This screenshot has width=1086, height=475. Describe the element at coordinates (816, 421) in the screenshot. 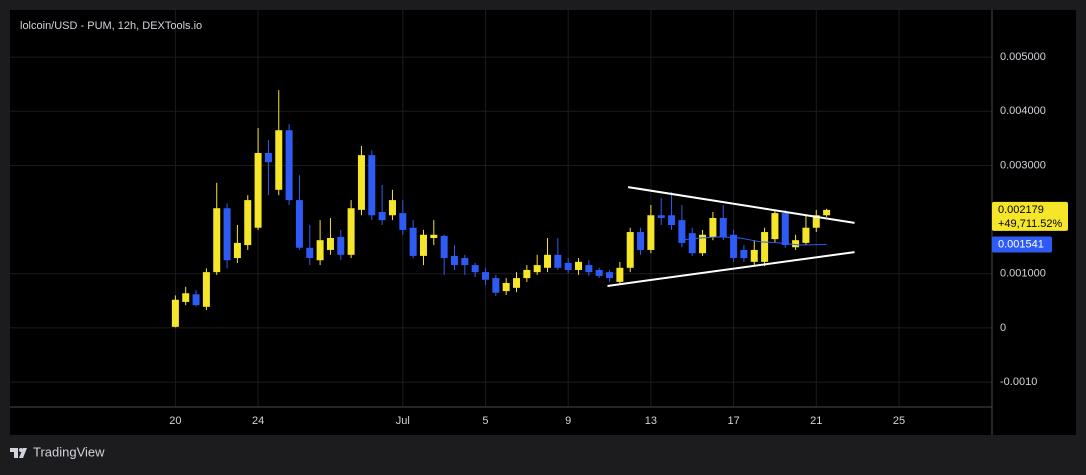

I see `x-tick-label: 21` at that location.